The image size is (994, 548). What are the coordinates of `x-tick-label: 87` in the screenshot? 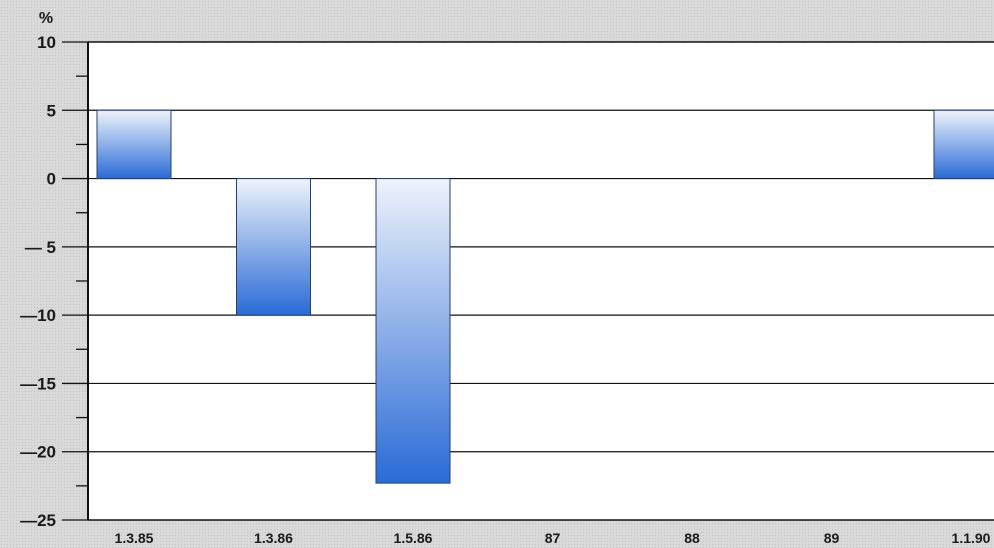 It's located at (553, 538).